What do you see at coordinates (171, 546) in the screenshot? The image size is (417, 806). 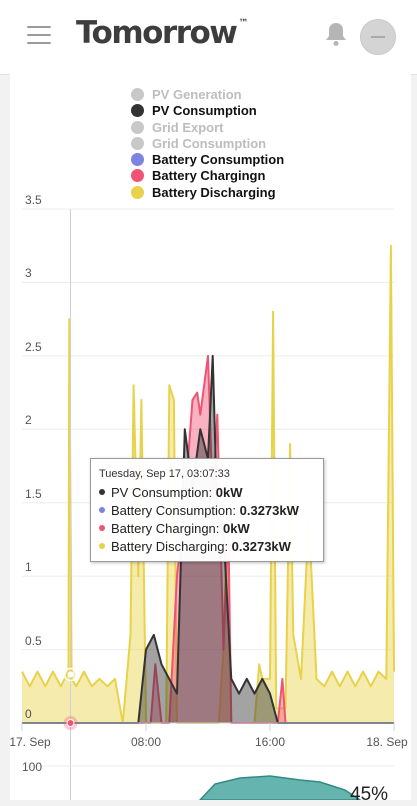 I see `tooltip-label: Battery Discharging:` at bounding box center [171, 546].